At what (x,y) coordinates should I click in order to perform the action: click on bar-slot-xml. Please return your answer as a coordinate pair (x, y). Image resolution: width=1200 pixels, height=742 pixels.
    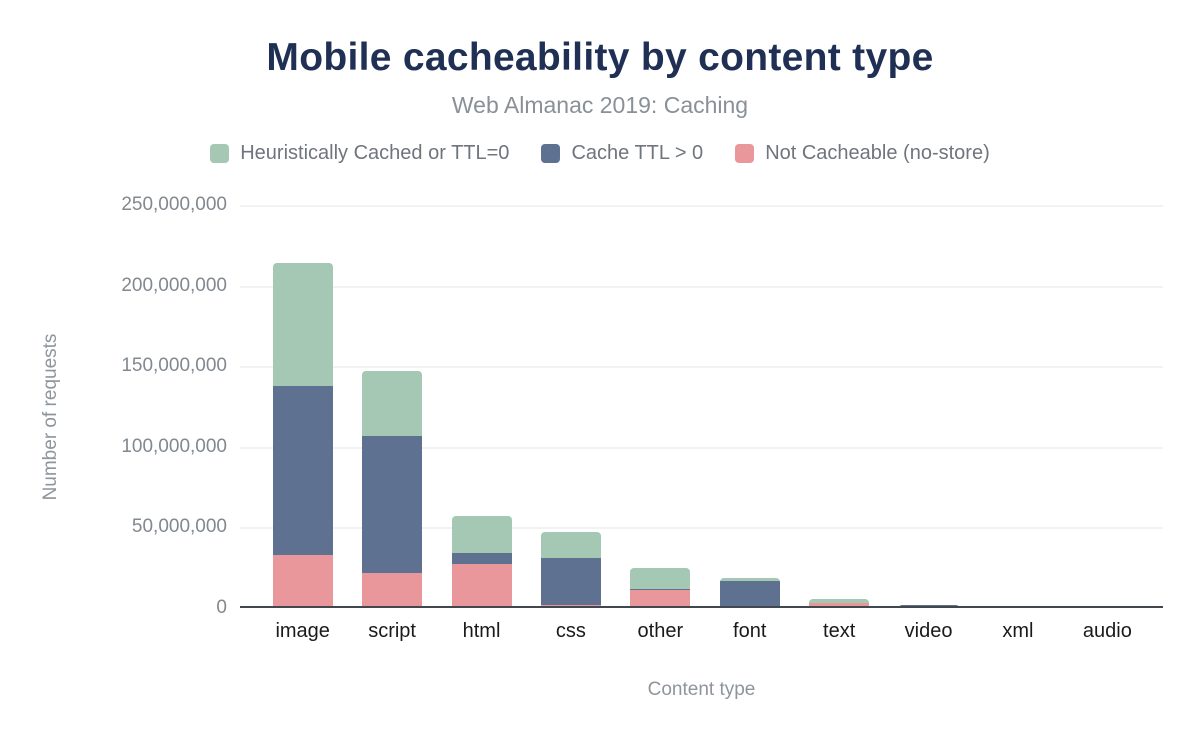
    Looking at the image, I should click on (1017, 406).